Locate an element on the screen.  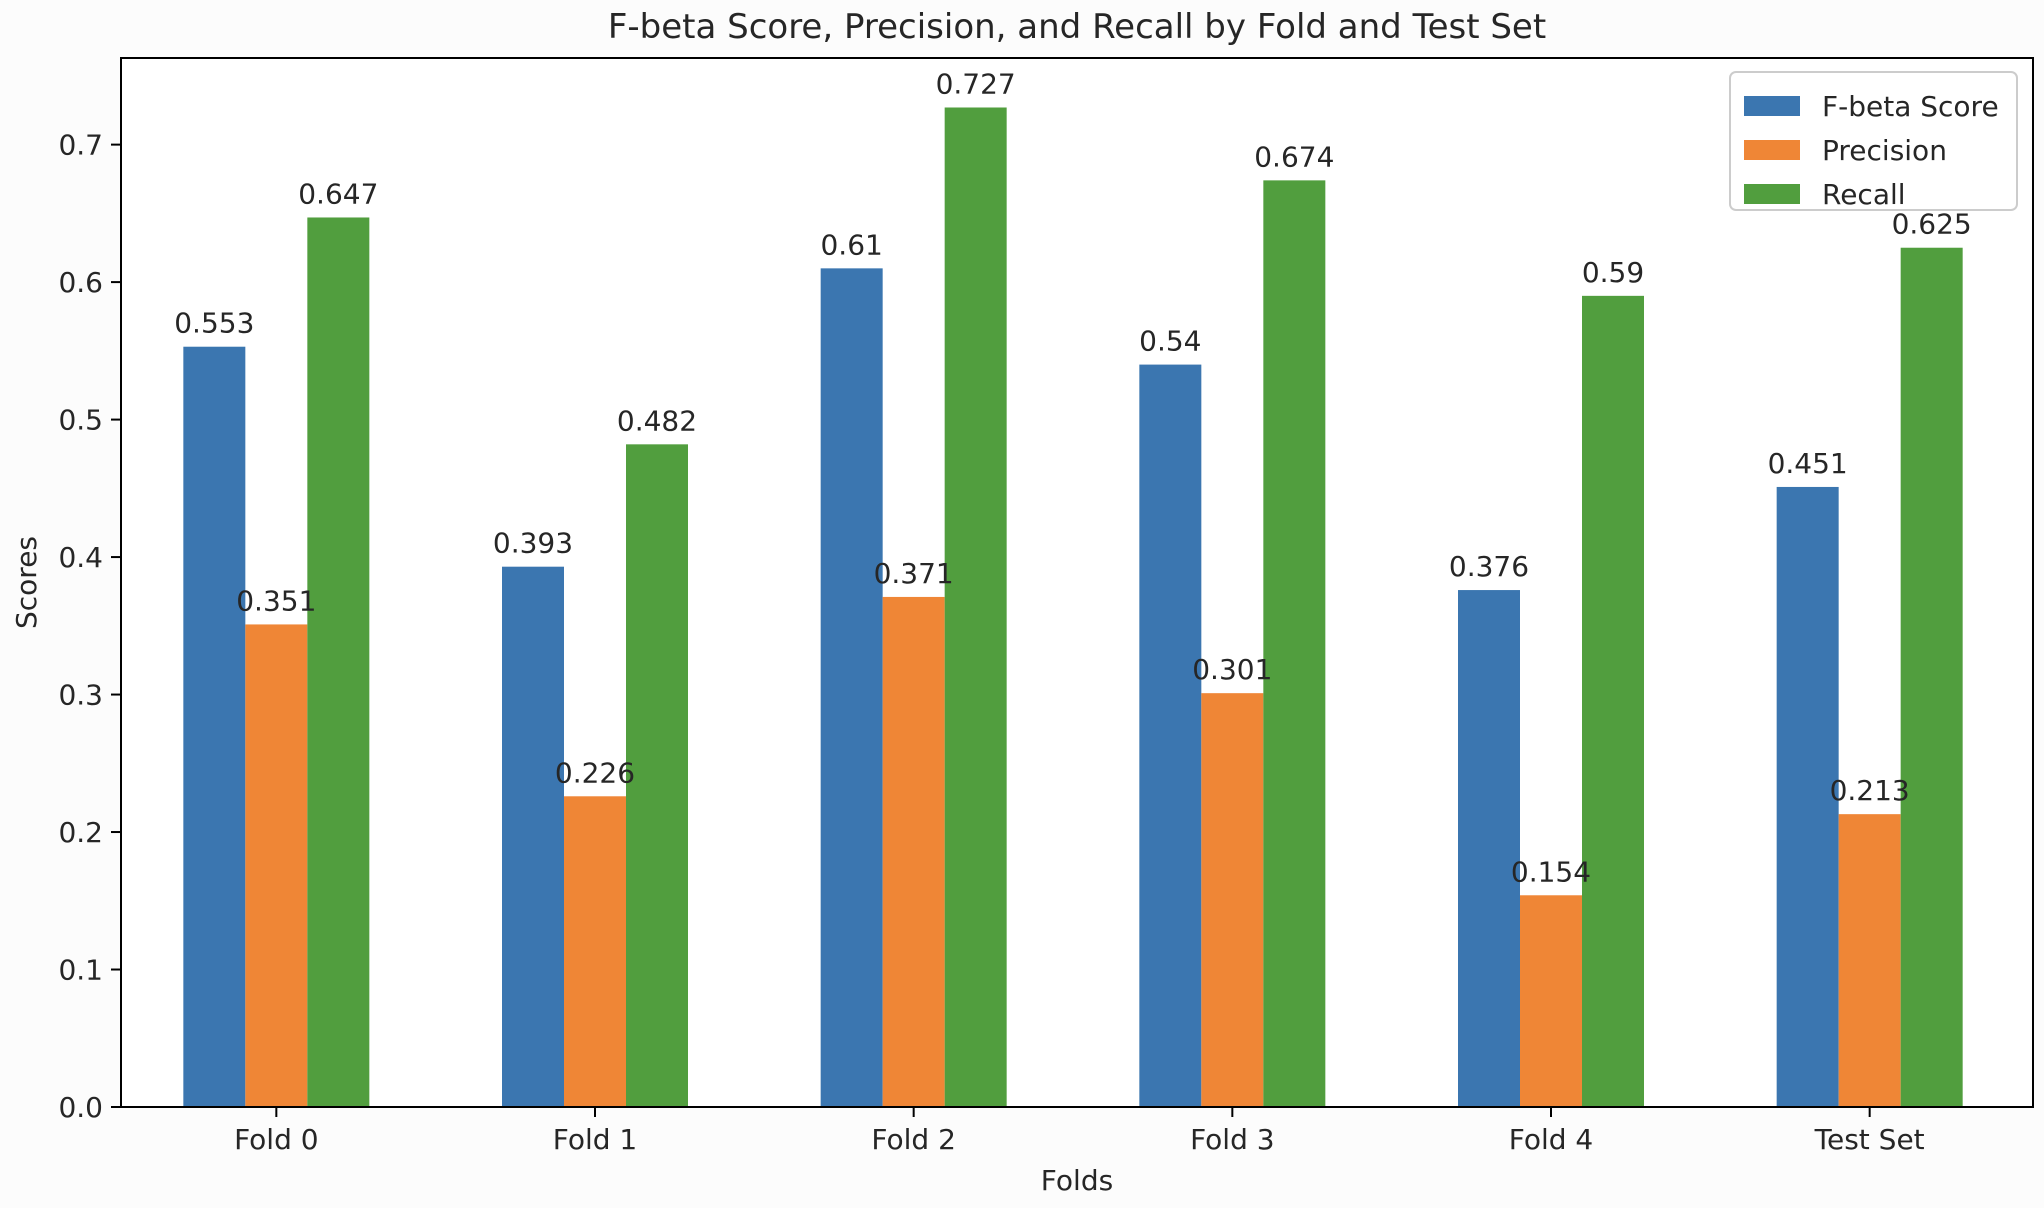
bar-value-label: 0.647 is located at coordinates (338, 193).